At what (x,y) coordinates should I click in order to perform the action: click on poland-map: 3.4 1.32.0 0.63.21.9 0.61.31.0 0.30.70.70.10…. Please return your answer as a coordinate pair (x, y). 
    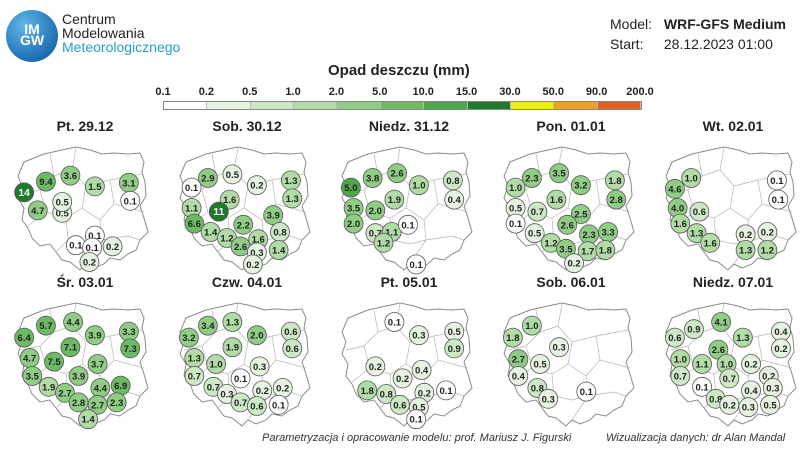
    Looking at the image, I should click on (244, 364).